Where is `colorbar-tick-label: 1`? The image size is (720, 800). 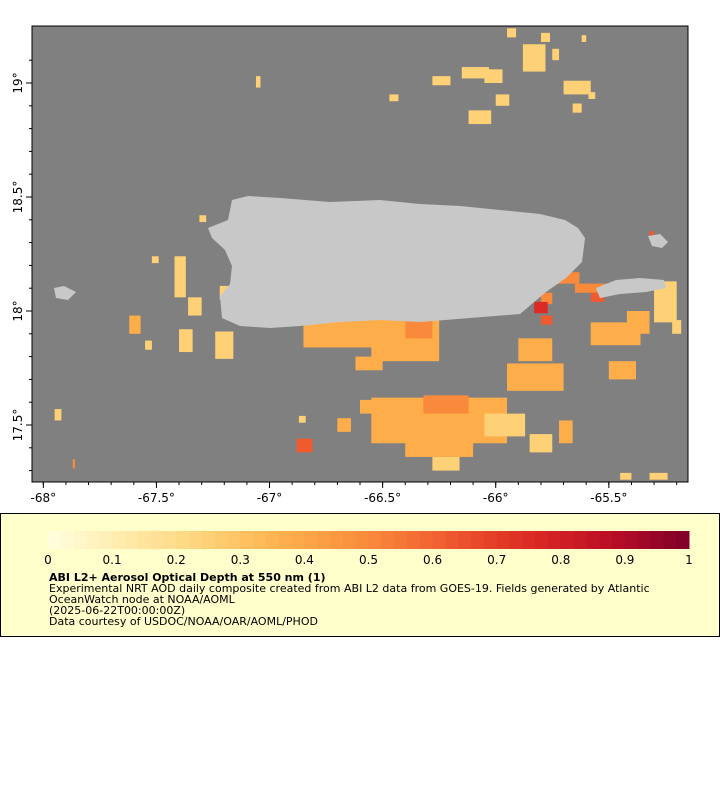
colorbar-tick-label: 1 is located at coordinates (689, 560).